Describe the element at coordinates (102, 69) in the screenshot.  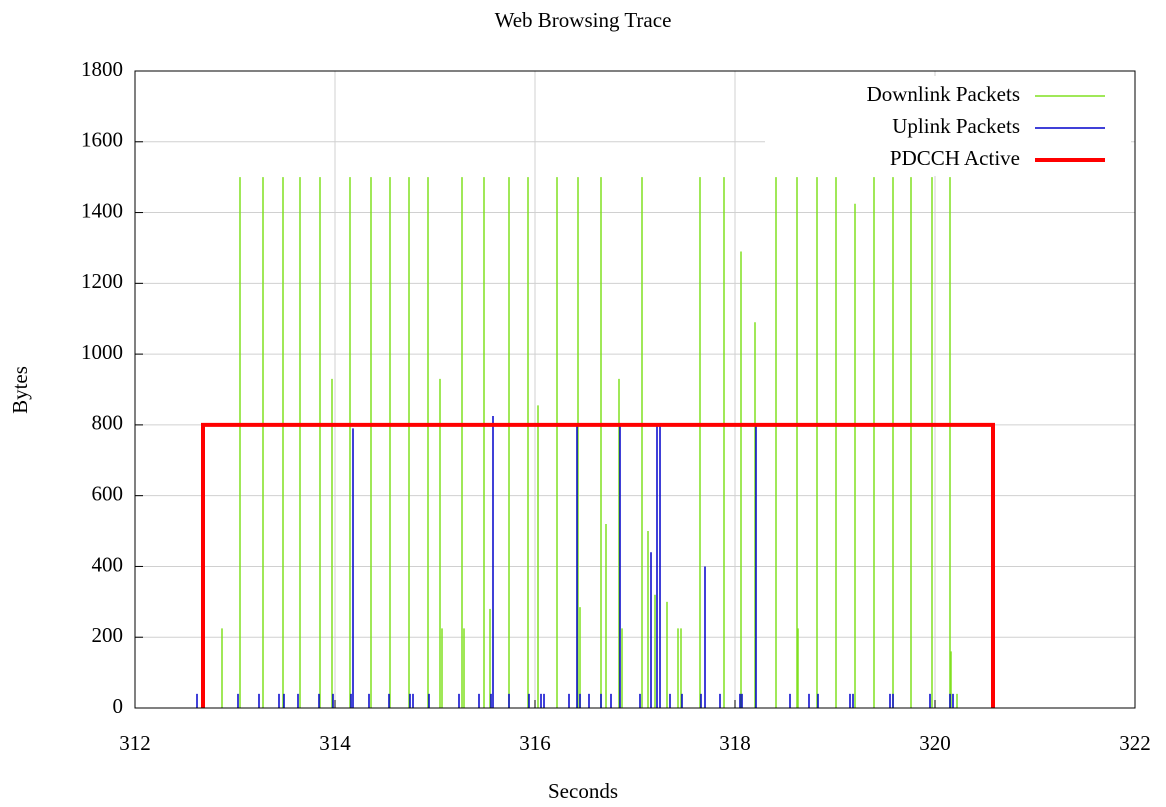
I see `y-tick-label: 1800` at that location.